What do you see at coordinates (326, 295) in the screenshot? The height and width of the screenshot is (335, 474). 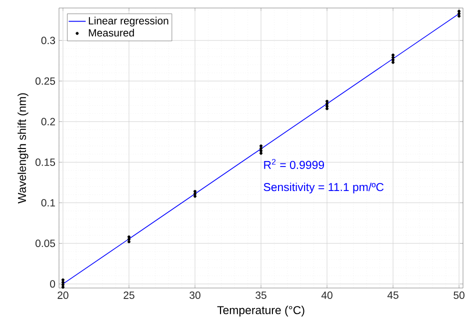 I see `x-tick-label: 40` at bounding box center [326, 295].